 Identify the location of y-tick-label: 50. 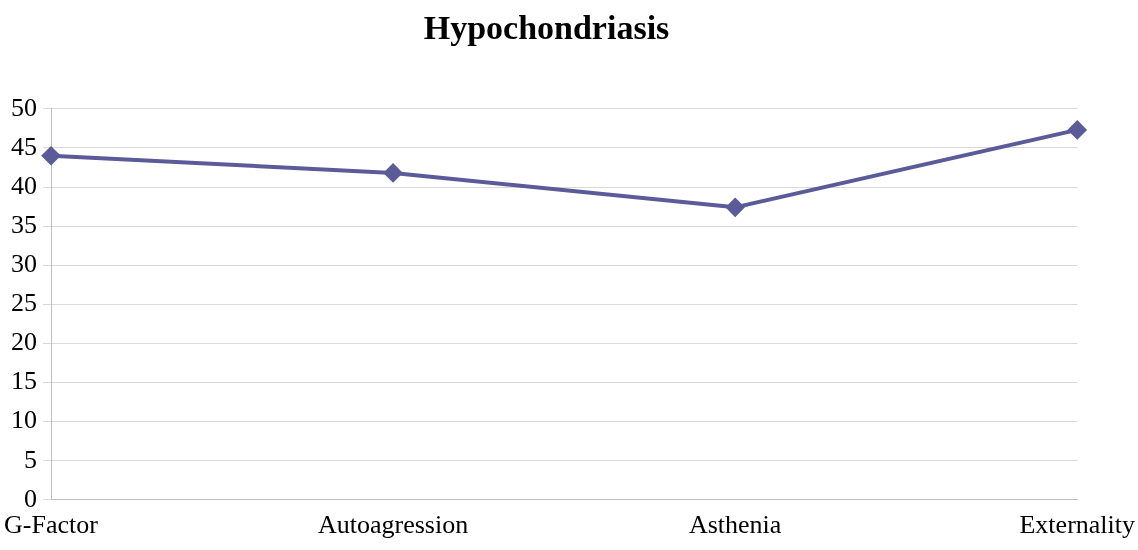
(24, 107).